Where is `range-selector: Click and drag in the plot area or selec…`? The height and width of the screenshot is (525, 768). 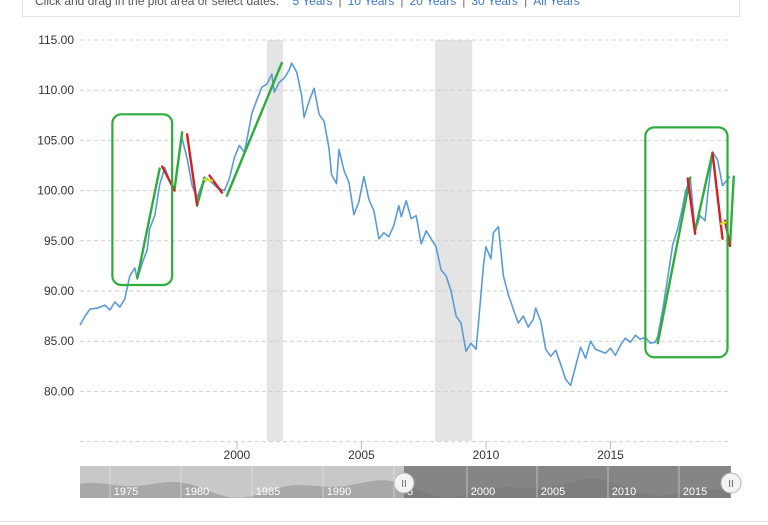 range-selector: Click and drag in the plot area or selec… is located at coordinates (307, 4).